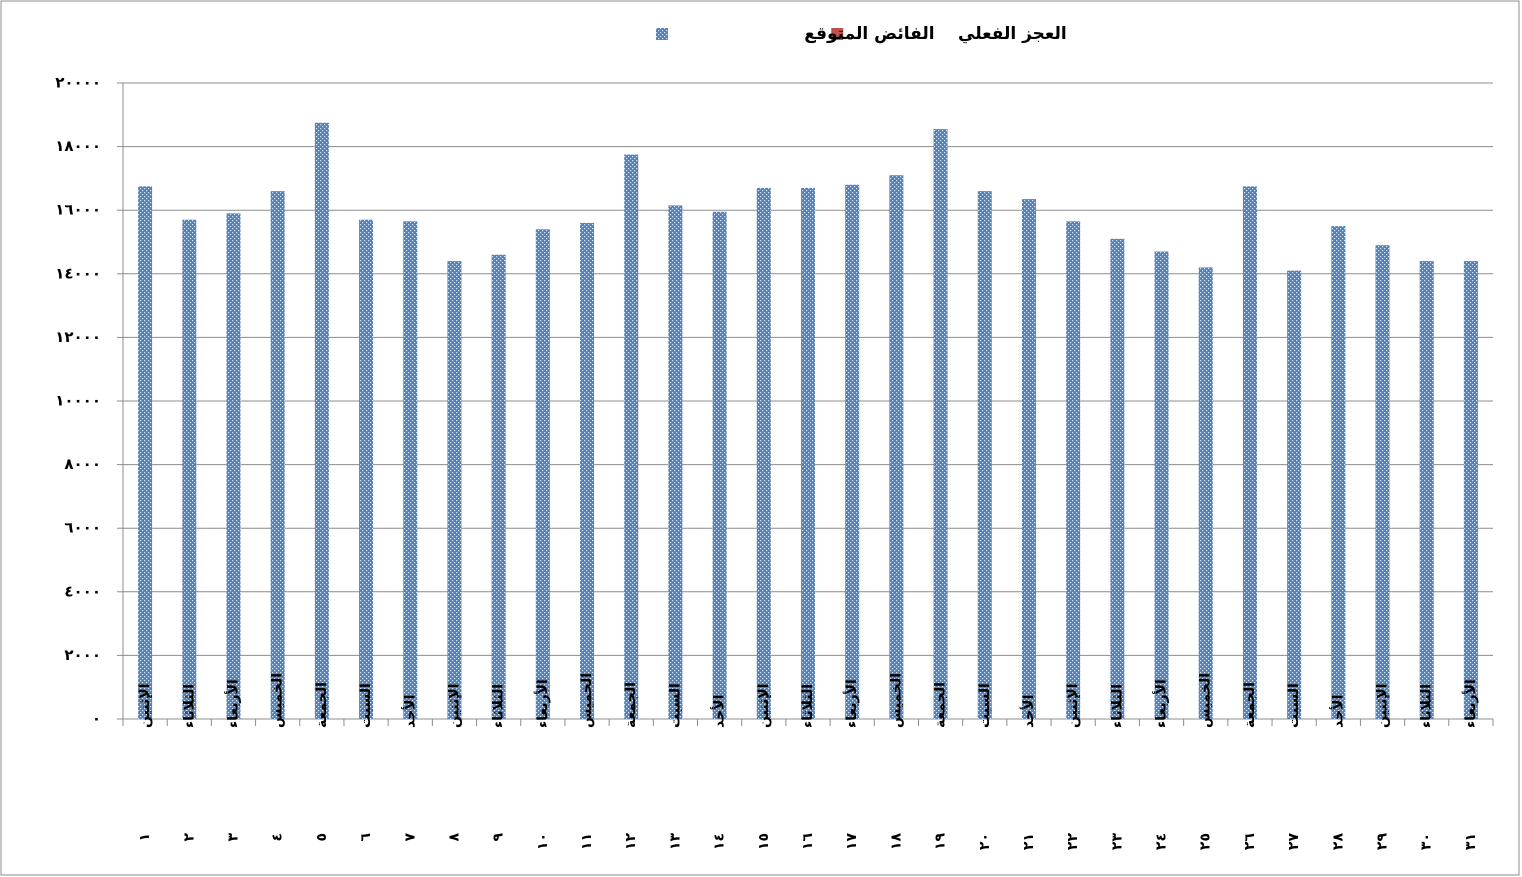  What do you see at coordinates (543, 841) in the screenshot?
I see `x-group-label: ١٠` at bounding box center [543, 841].